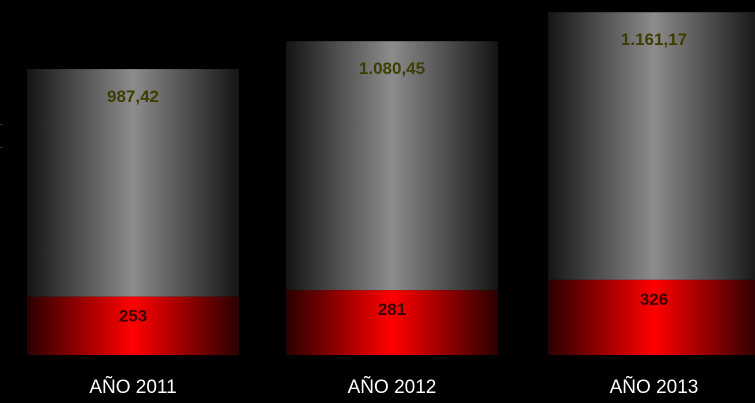 The height and width of the screenshot is (403, 755). I want to click on category-label: AÑO 2013, so click(654, 387).